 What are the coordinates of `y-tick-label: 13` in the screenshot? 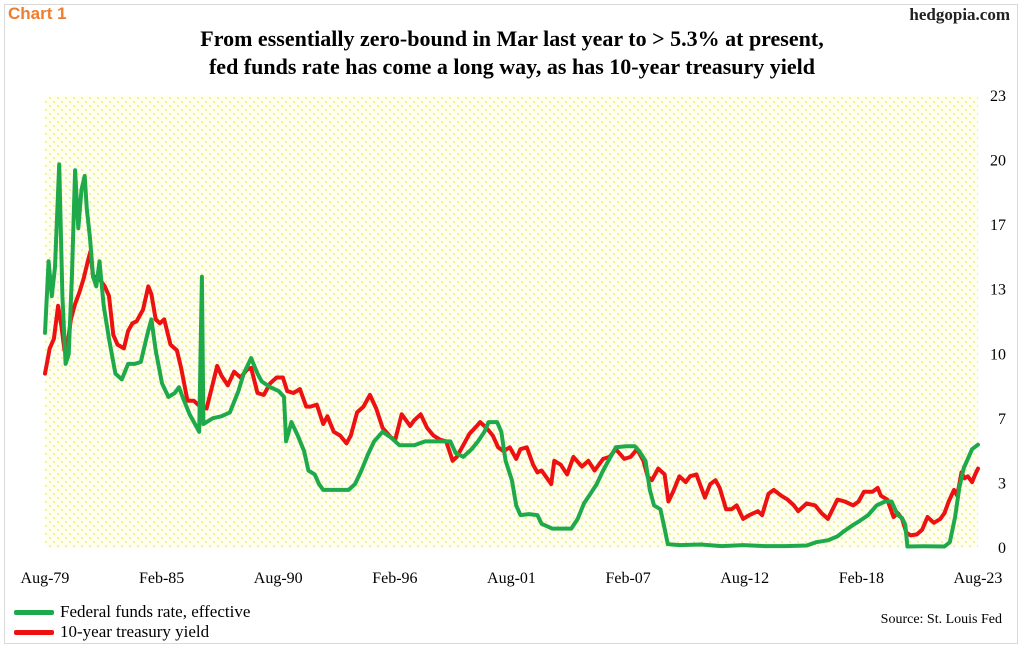 It's located at (998, 290).